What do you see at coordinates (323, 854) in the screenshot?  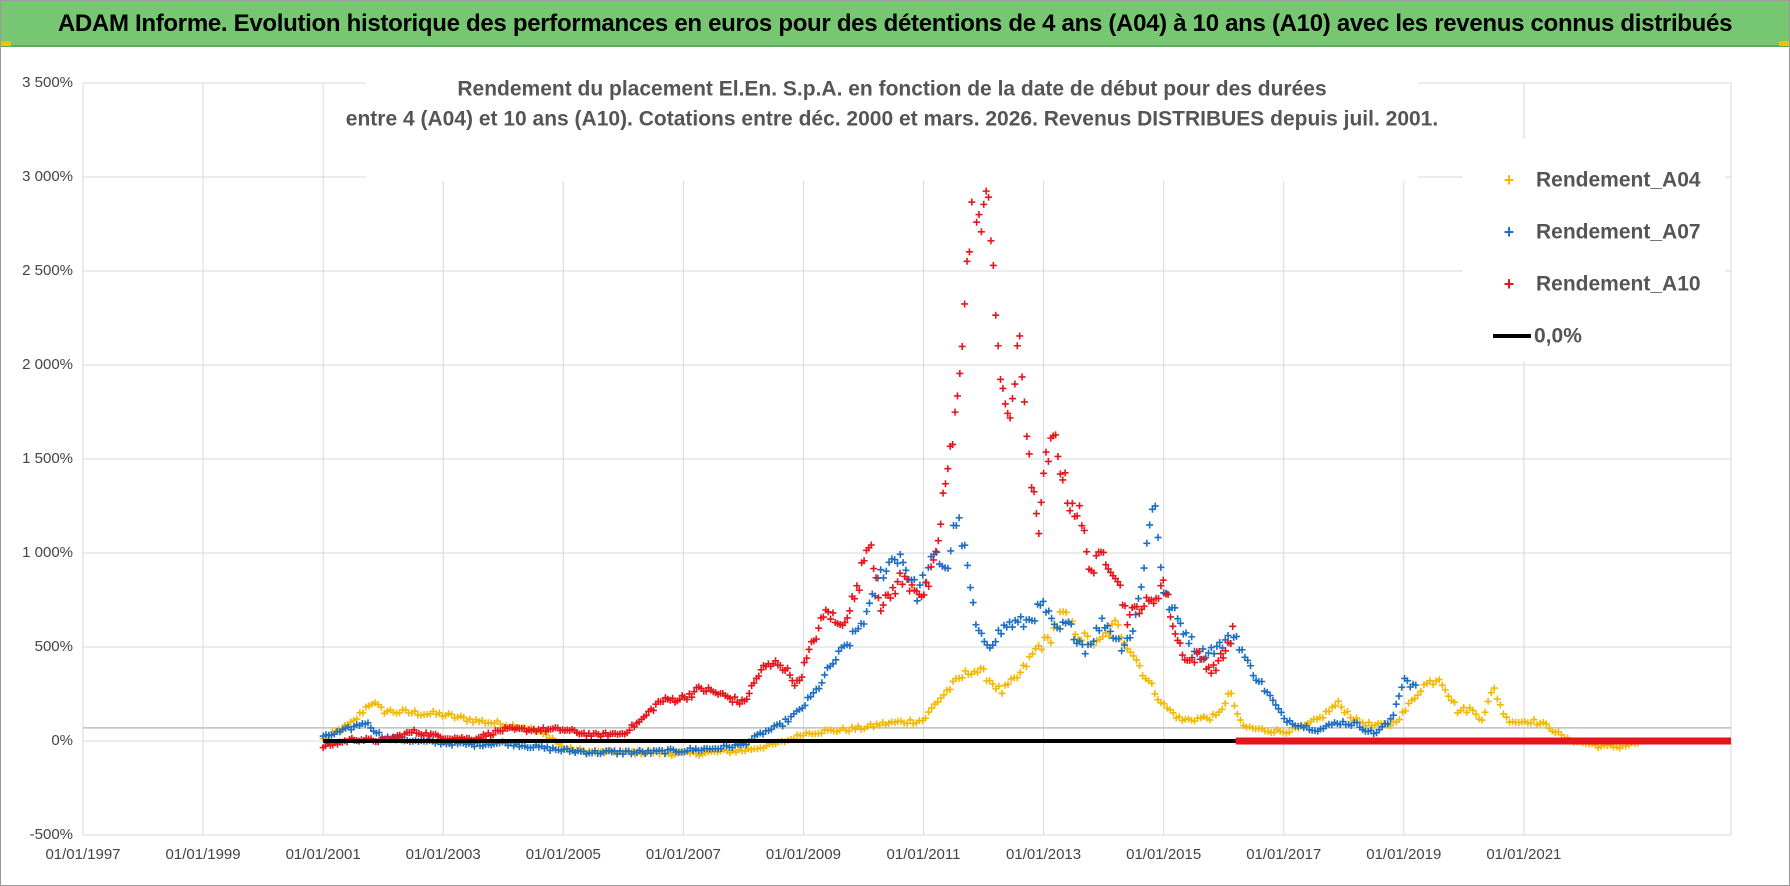 I see `x-tick-label: 01/01/2001` at bounding box center [323, 854].